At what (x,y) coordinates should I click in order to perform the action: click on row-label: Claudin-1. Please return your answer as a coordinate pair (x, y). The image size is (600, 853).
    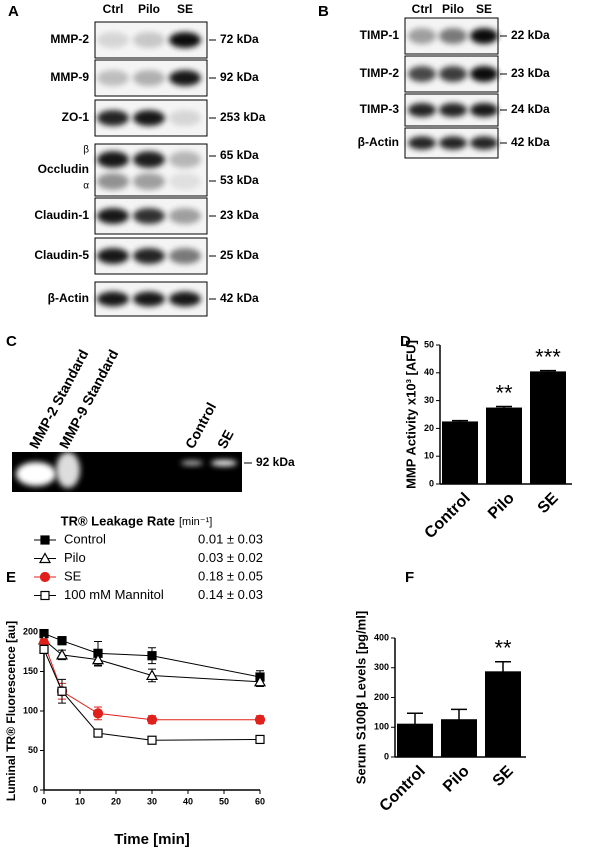
    Looking at the image, I should click on (61, 215).